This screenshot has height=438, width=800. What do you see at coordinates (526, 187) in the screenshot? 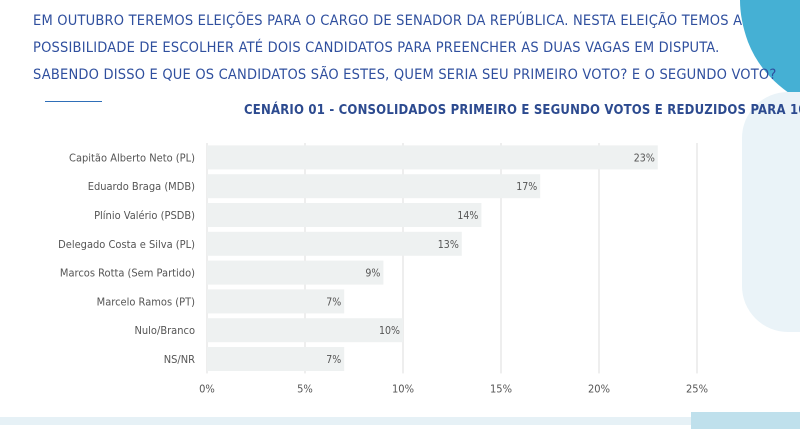
I see `data-label: 17%` at bounding box center [526, 187].